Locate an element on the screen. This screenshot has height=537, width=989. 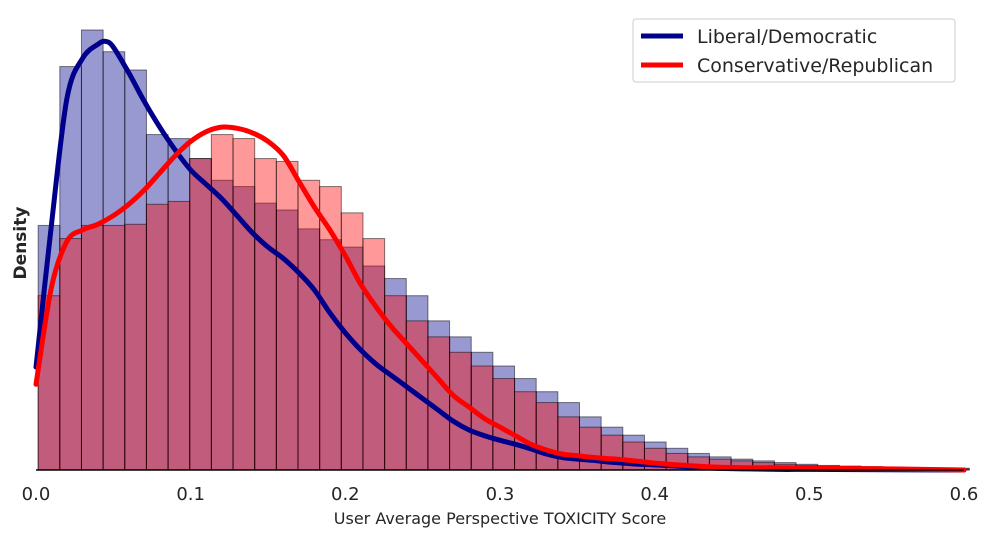
y-axis-label: Density is located at coordinates (21, 243).